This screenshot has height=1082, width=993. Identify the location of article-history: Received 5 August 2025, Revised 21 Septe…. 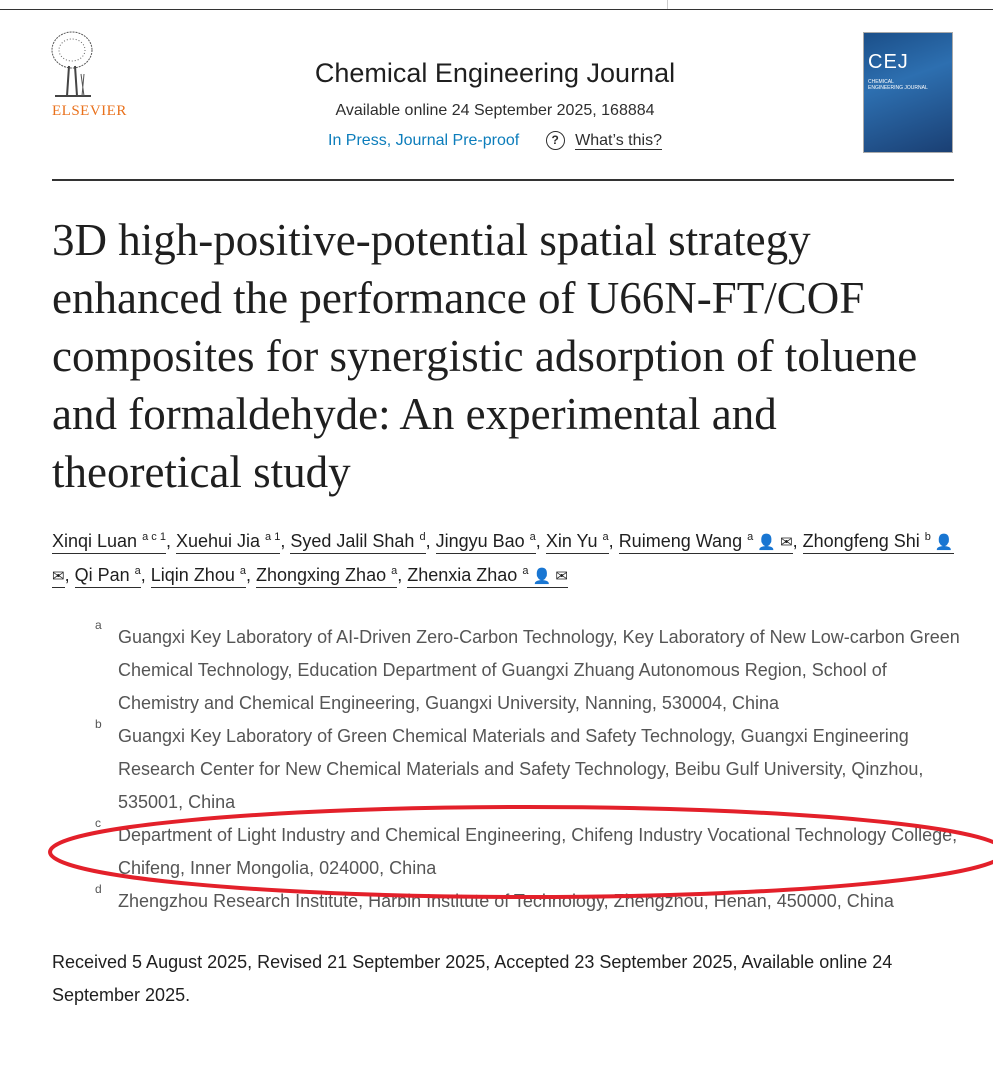
(472, 978).